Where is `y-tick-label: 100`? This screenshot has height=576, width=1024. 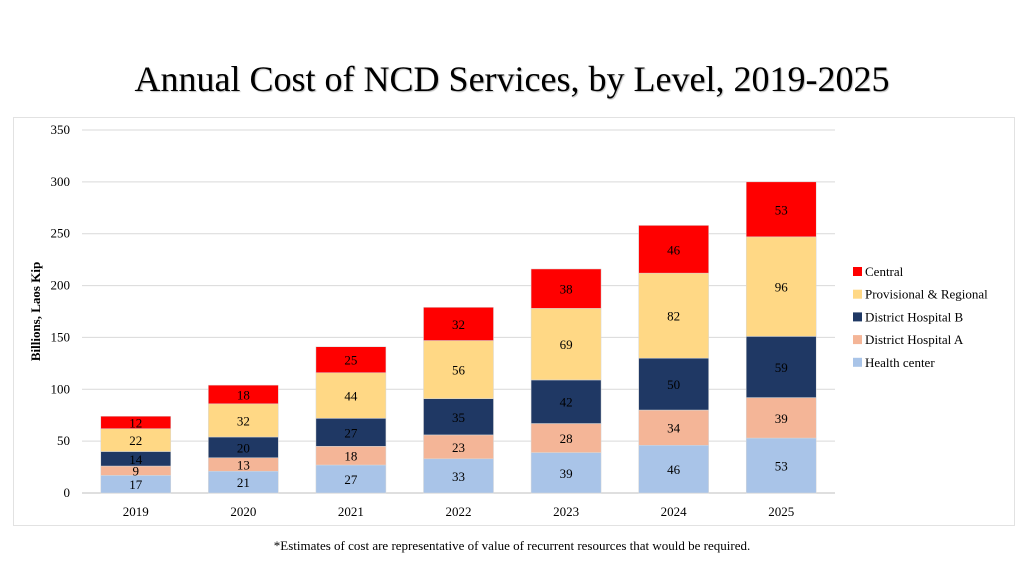
y-tick-label: 100 is located at coordinates (61, 388).